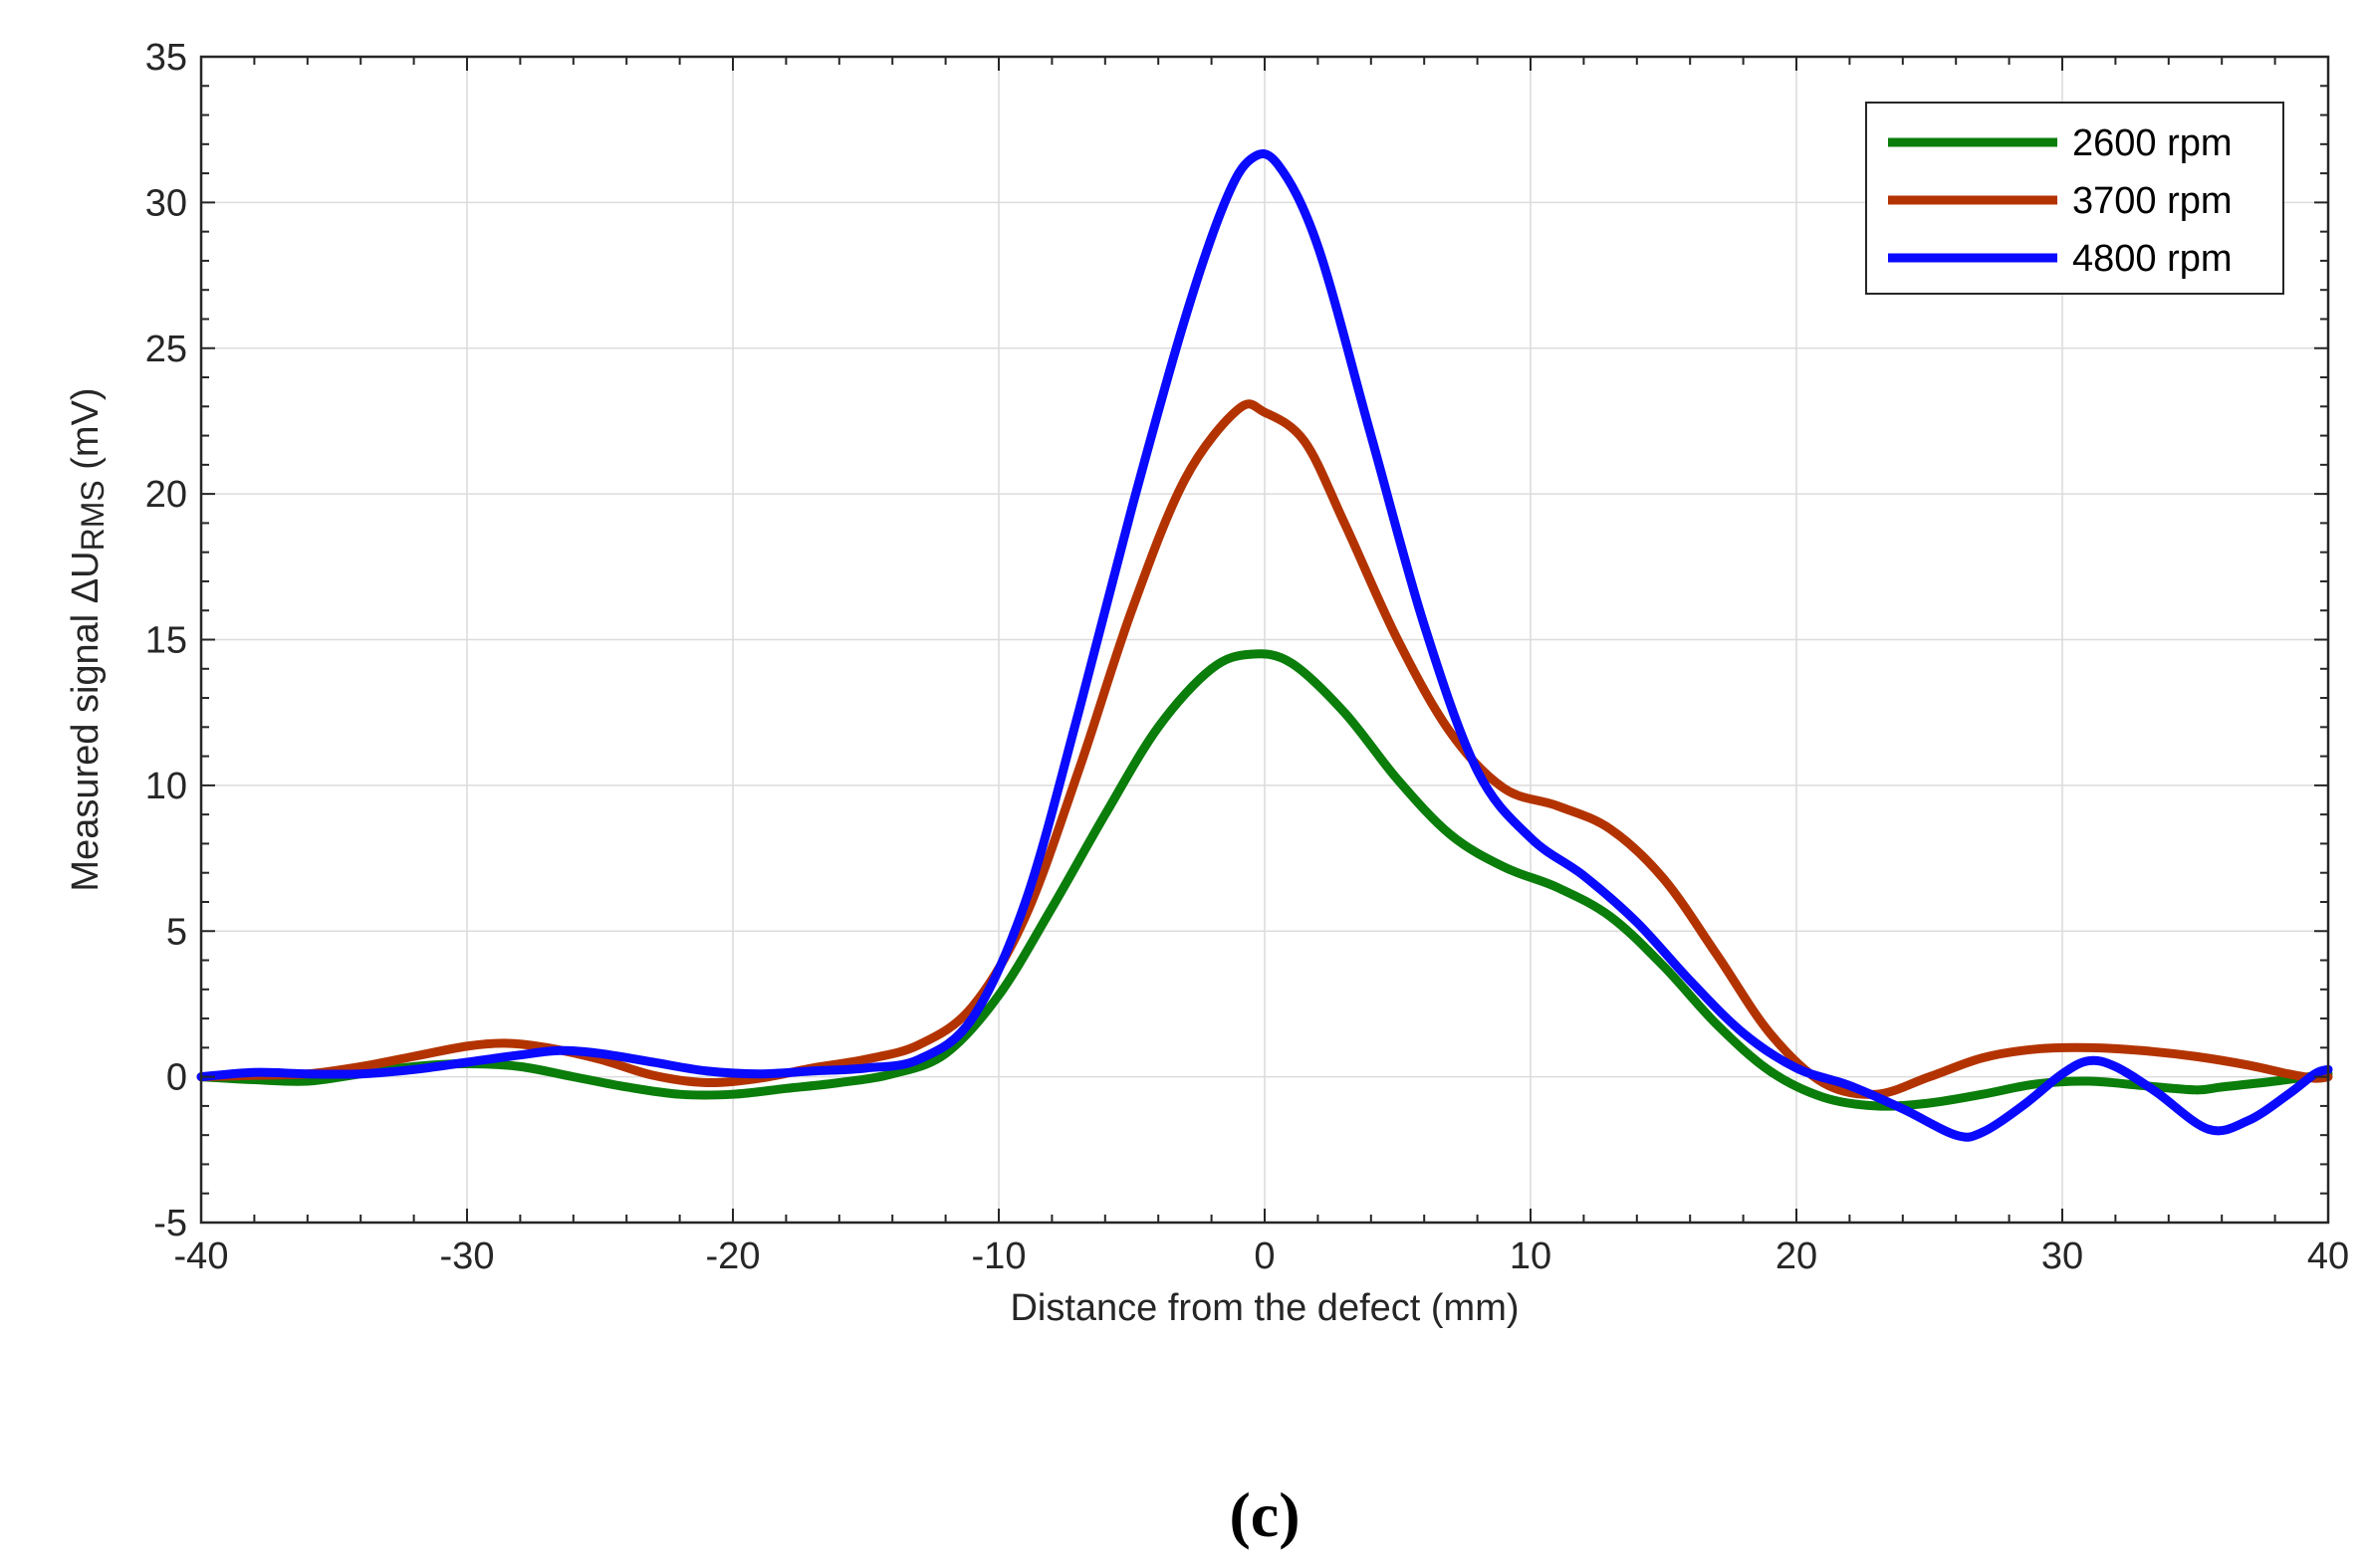 The width and height of the screenshot is (2368, 1568). What do you see at coordinates (2328, 1256) in the screenshot?
I see `x-tick-label: 40` at bounding box center [2328, 1256].